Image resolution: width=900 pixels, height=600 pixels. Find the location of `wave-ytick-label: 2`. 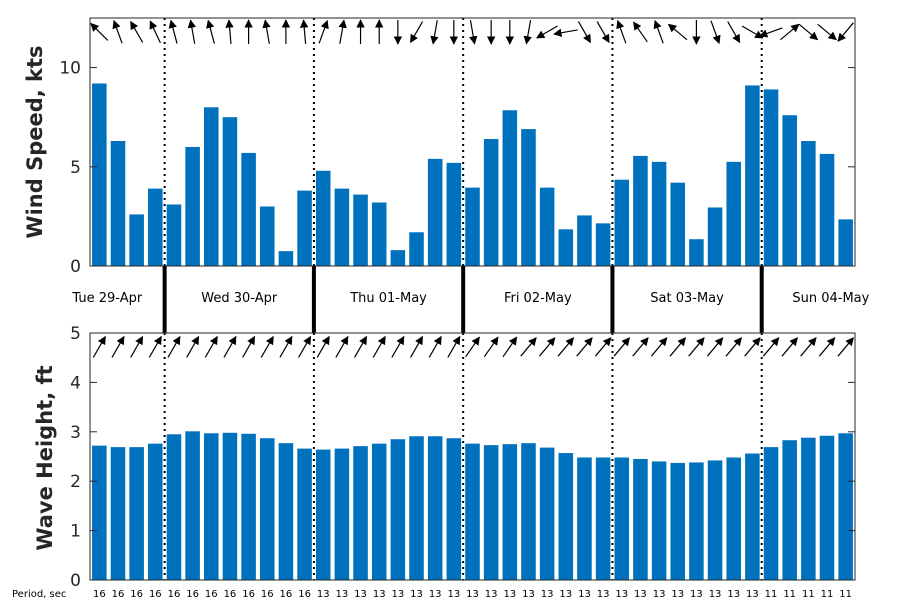

wave-ytick-label: 2 is located at coordinates (75, 482).